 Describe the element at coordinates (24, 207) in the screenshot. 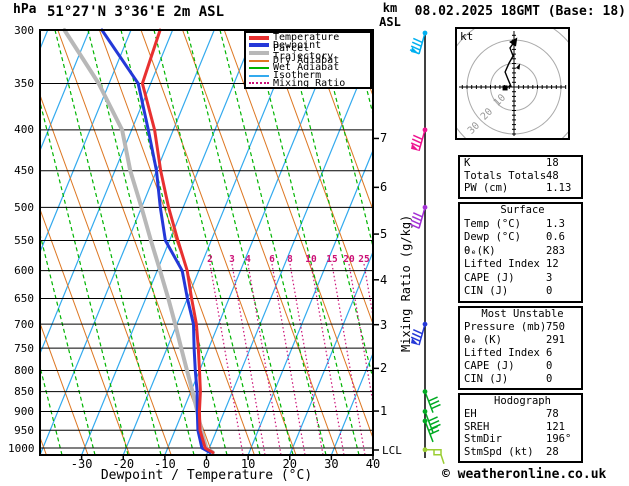

I see `pressure-tick-label: 500` at that location.